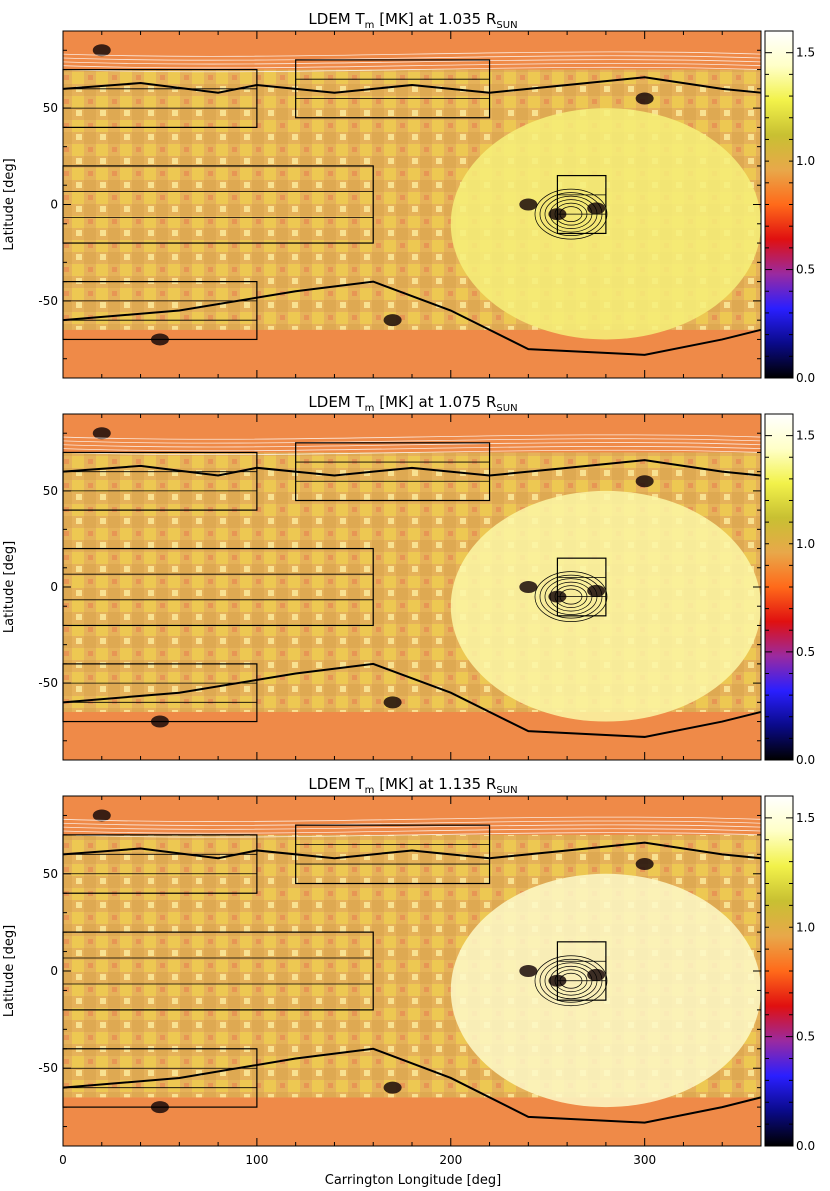 Image resolution: width=830 pixels, height=1191 pixels. Describe the element at coordinates (450, 1160) in the screenshot. I see `x-tick-label: 200` at that location.